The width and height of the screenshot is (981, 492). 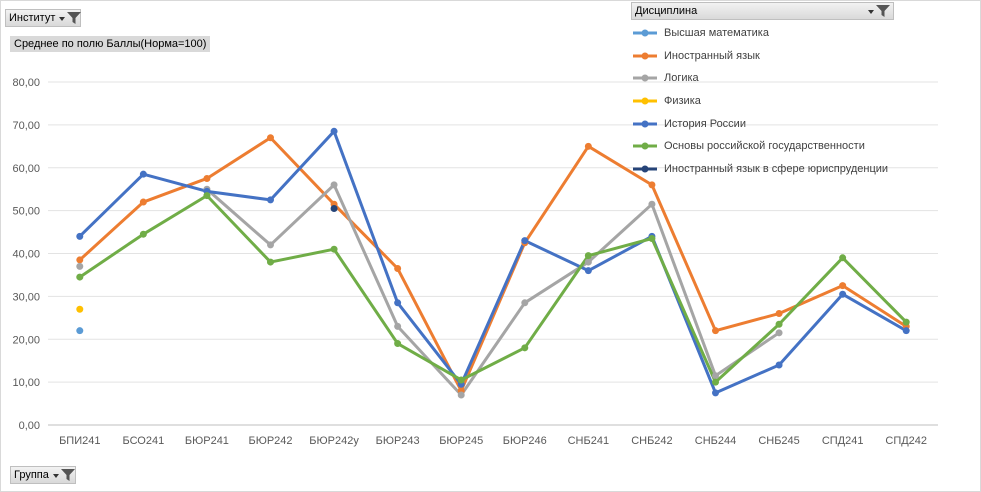 What do you see at coordinates (26, 255) in the screenshot?
I see `y-tick-label: 40,00` at bounding box center [26, 255].